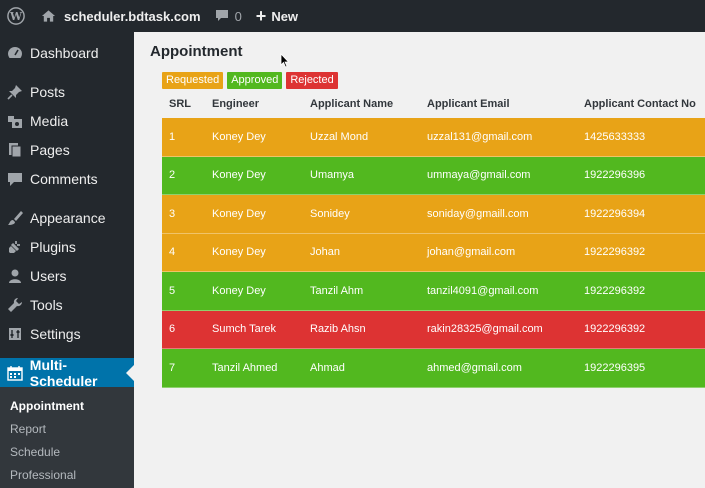 The height and width of the screenshot is (488, 705). Describe the element at coordinates (479, 175) in the screenshot. I see `cell-applicant-email: ummaya@gmail.com` at that location.